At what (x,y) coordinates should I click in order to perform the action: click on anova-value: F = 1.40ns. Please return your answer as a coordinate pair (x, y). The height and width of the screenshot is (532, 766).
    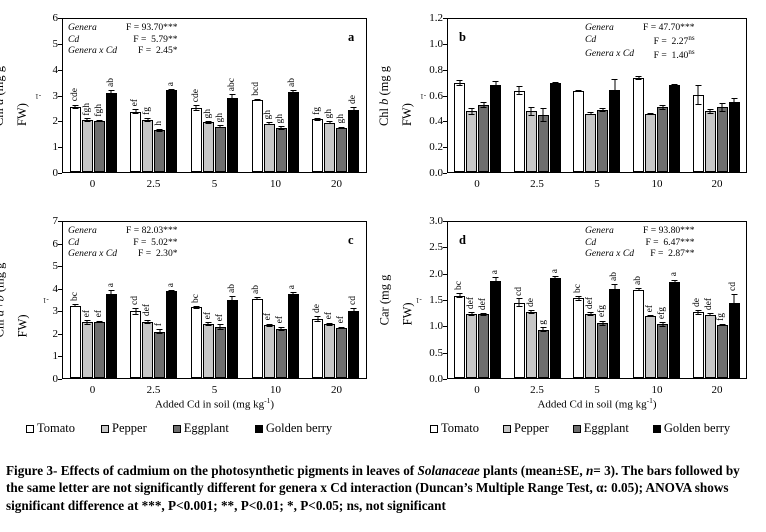
    Looking at the image, I should click on (674, 54).